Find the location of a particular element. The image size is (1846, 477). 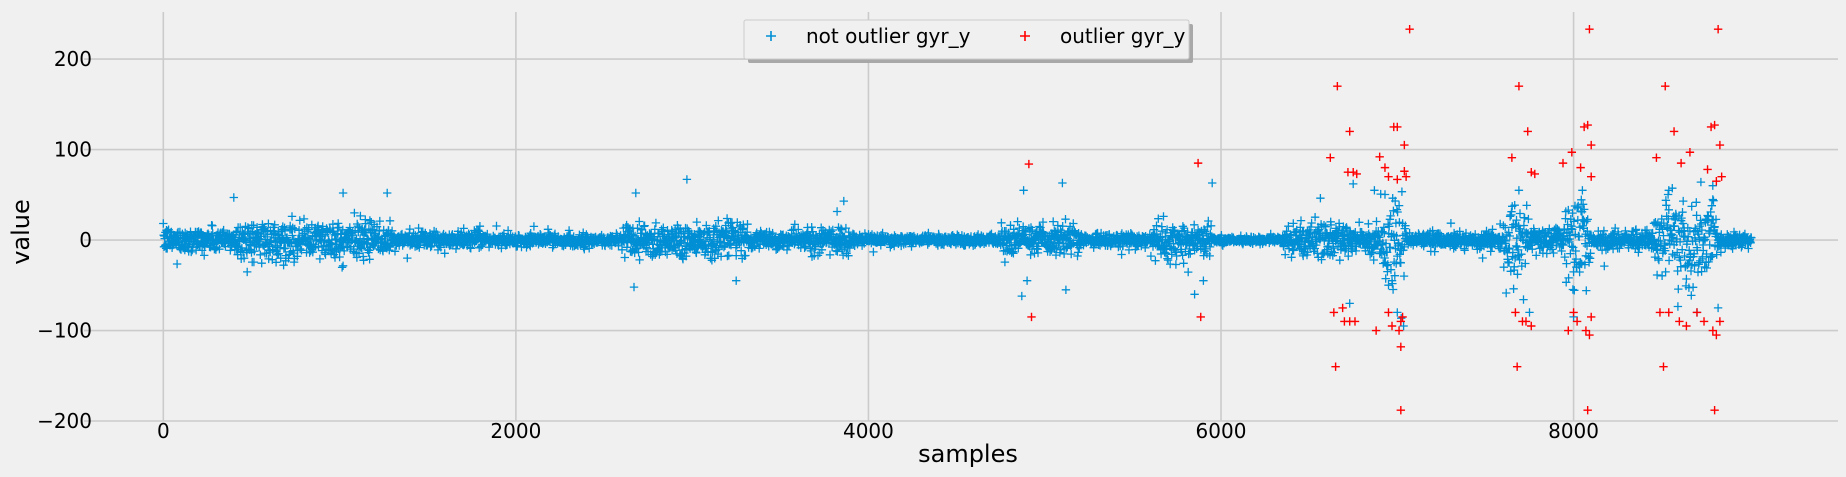

y-tick-label: −100 is located at coordinates (64, 331).